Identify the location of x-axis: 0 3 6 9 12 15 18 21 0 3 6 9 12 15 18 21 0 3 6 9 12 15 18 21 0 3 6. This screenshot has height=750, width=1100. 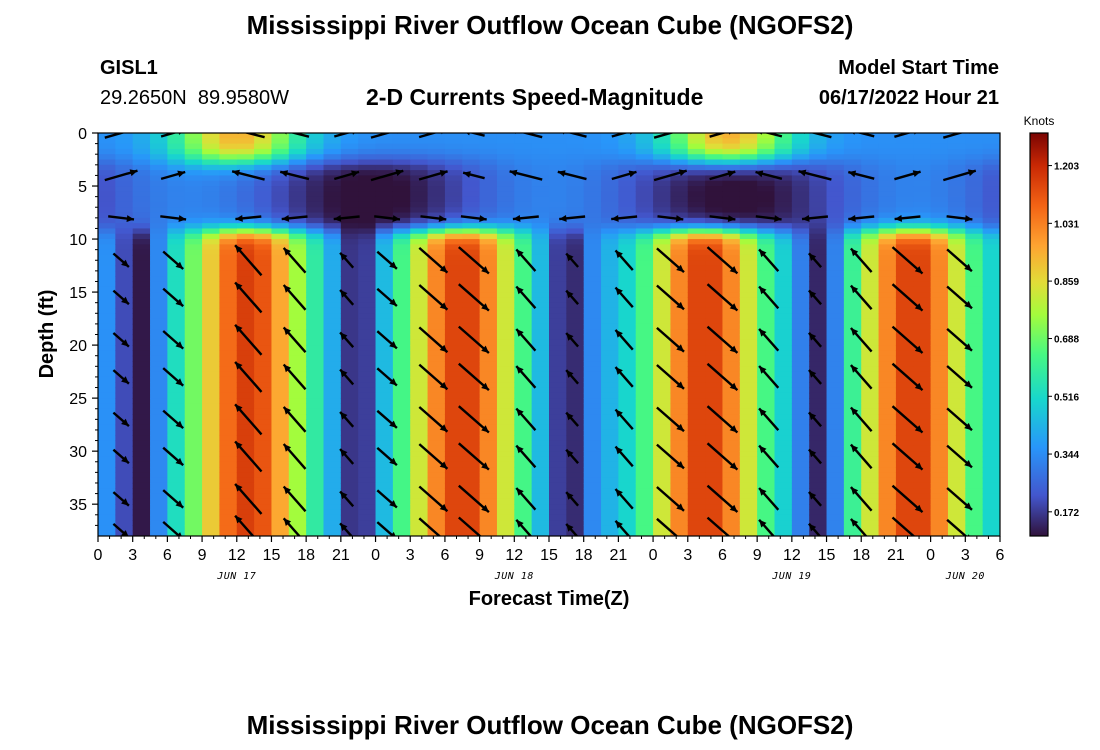
(549, 550).